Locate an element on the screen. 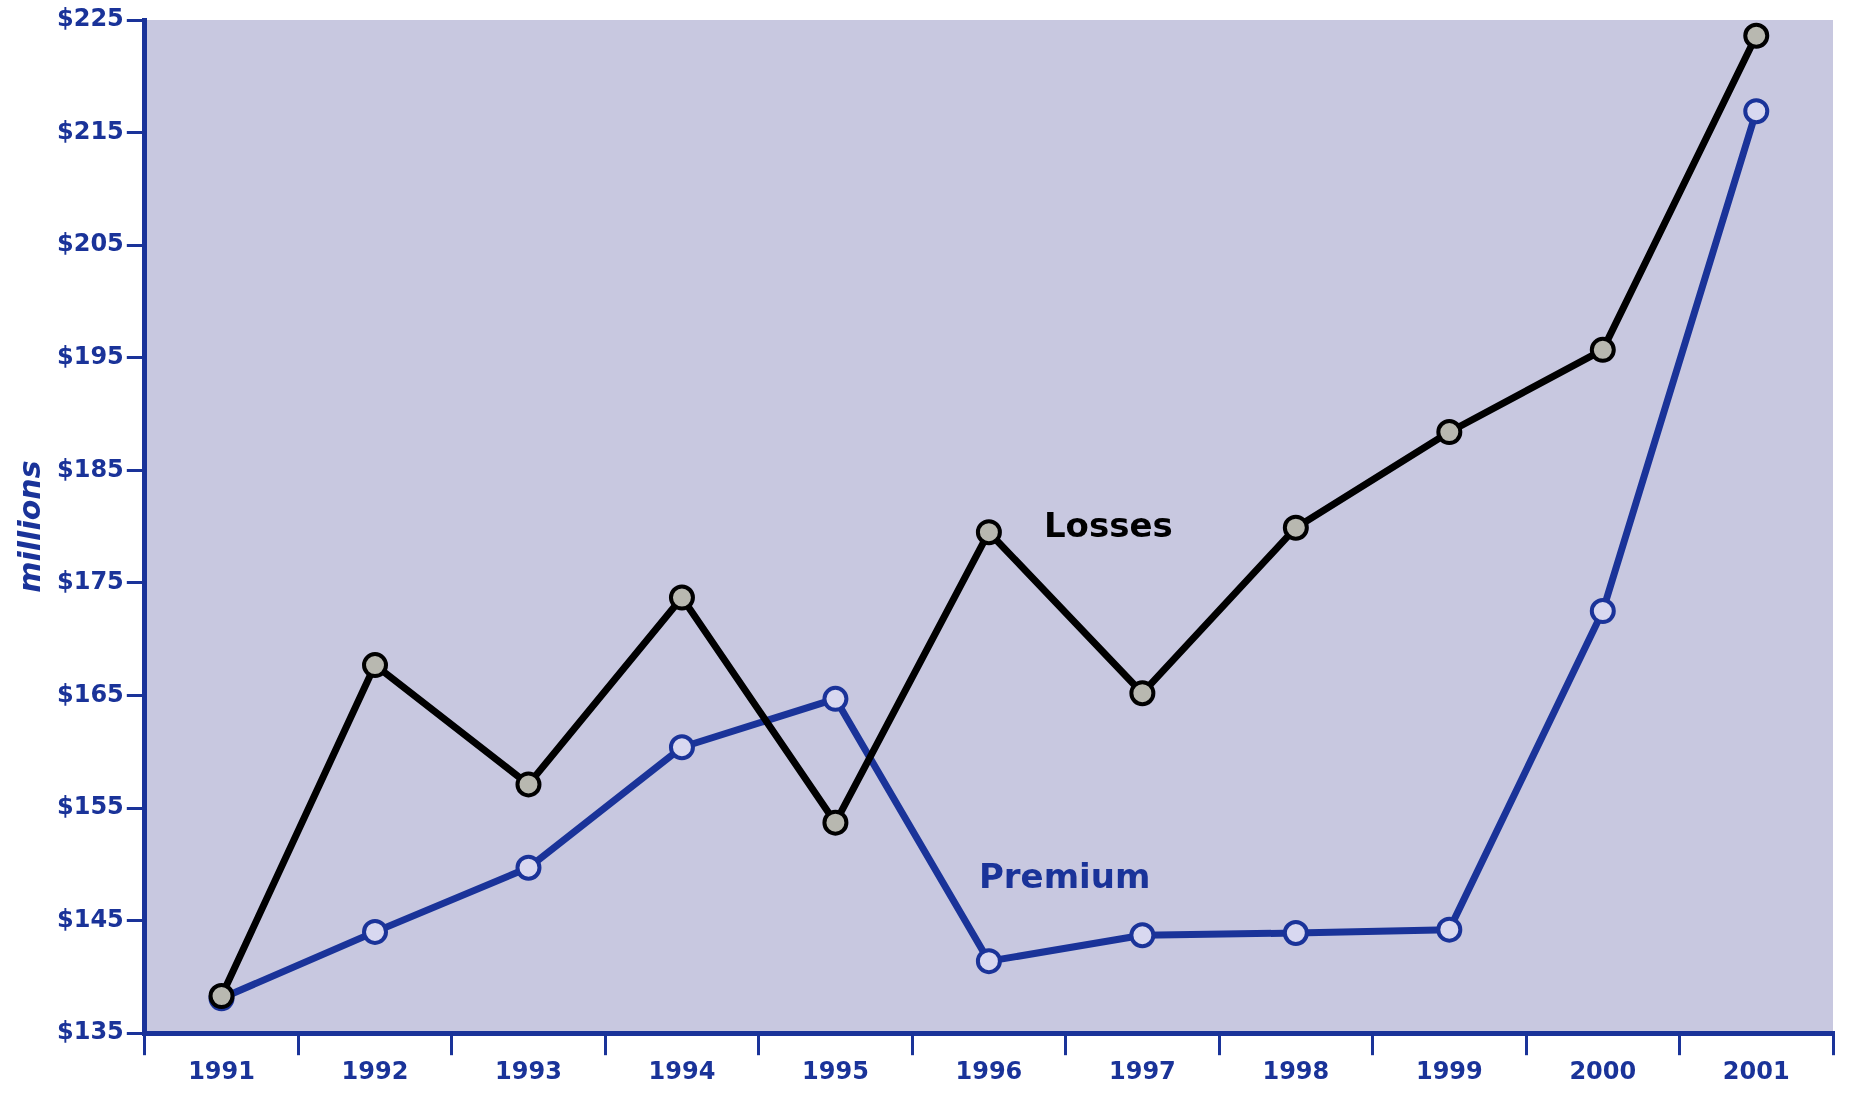  x-tick-label: 1995 is located at coordinates (835, 1070).